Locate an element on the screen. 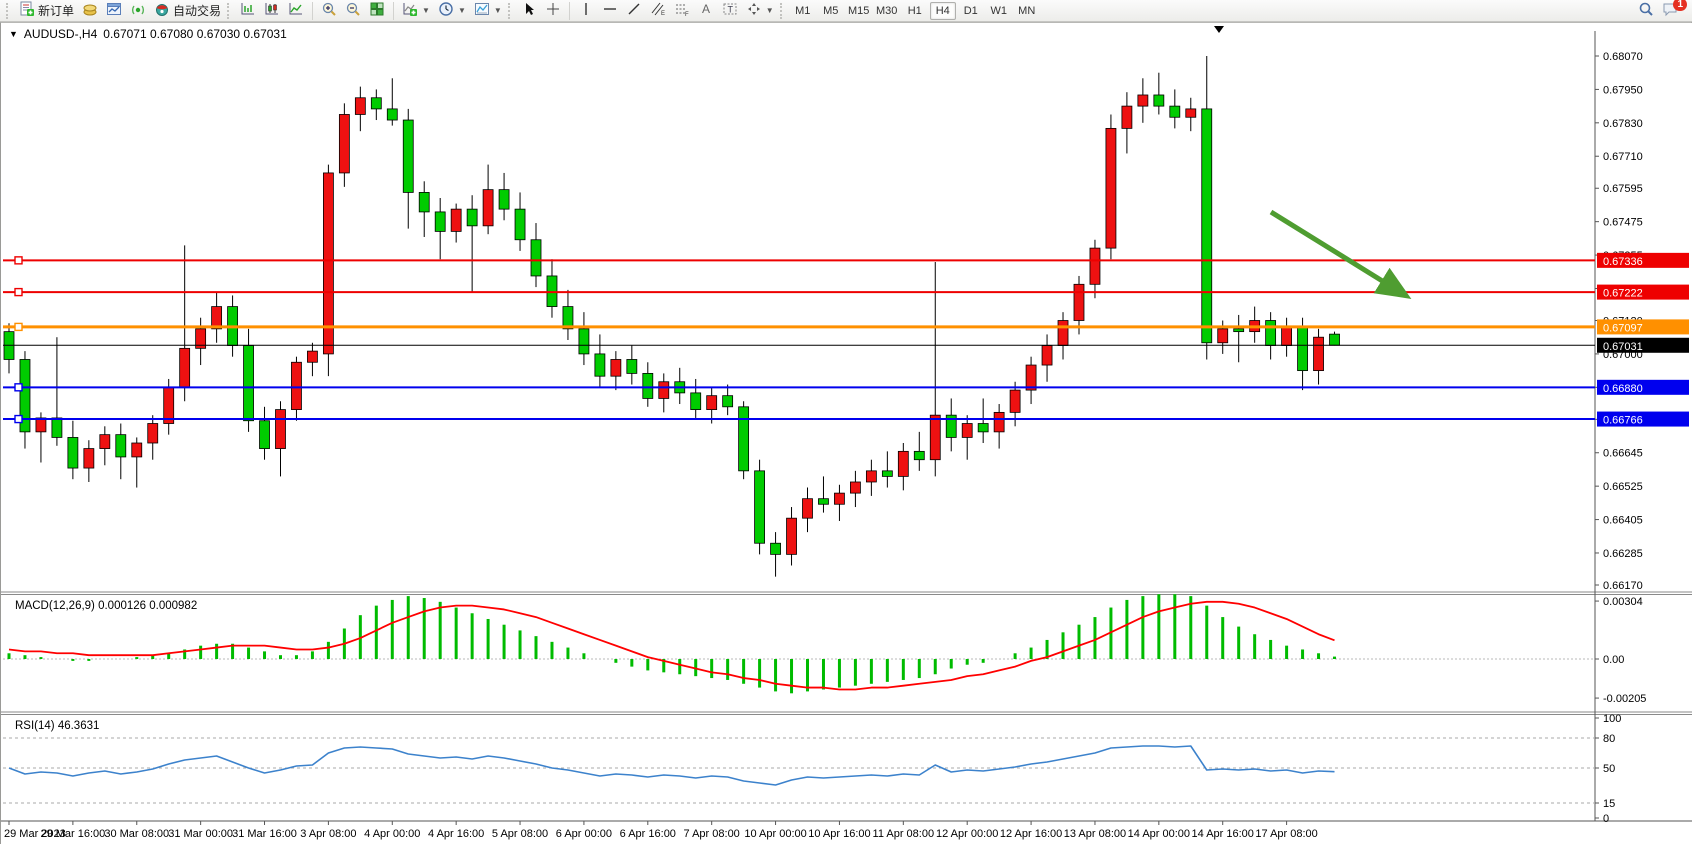 This screenshot has height=845, width=1692. candlestick-chart-button is located at coordinates (272, 11).